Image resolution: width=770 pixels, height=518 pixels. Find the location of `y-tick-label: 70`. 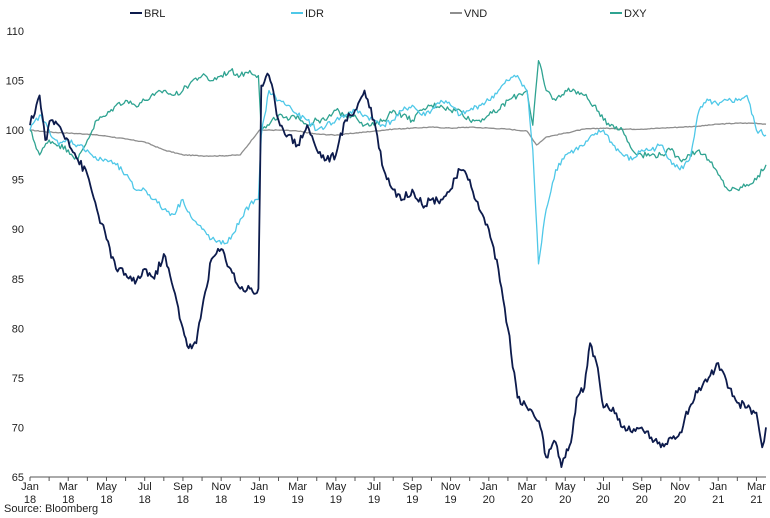

y-tick-label: 70 is located at coordinates (18, 428).